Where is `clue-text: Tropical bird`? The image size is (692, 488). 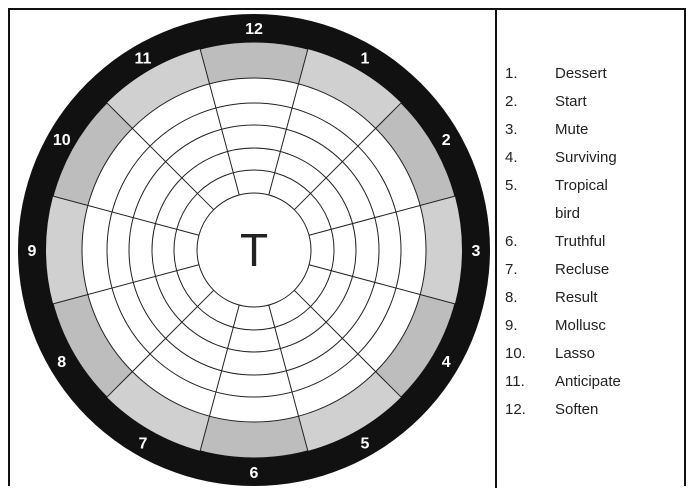 clue-text: Tropical bird is located at coordinates (581, 199).